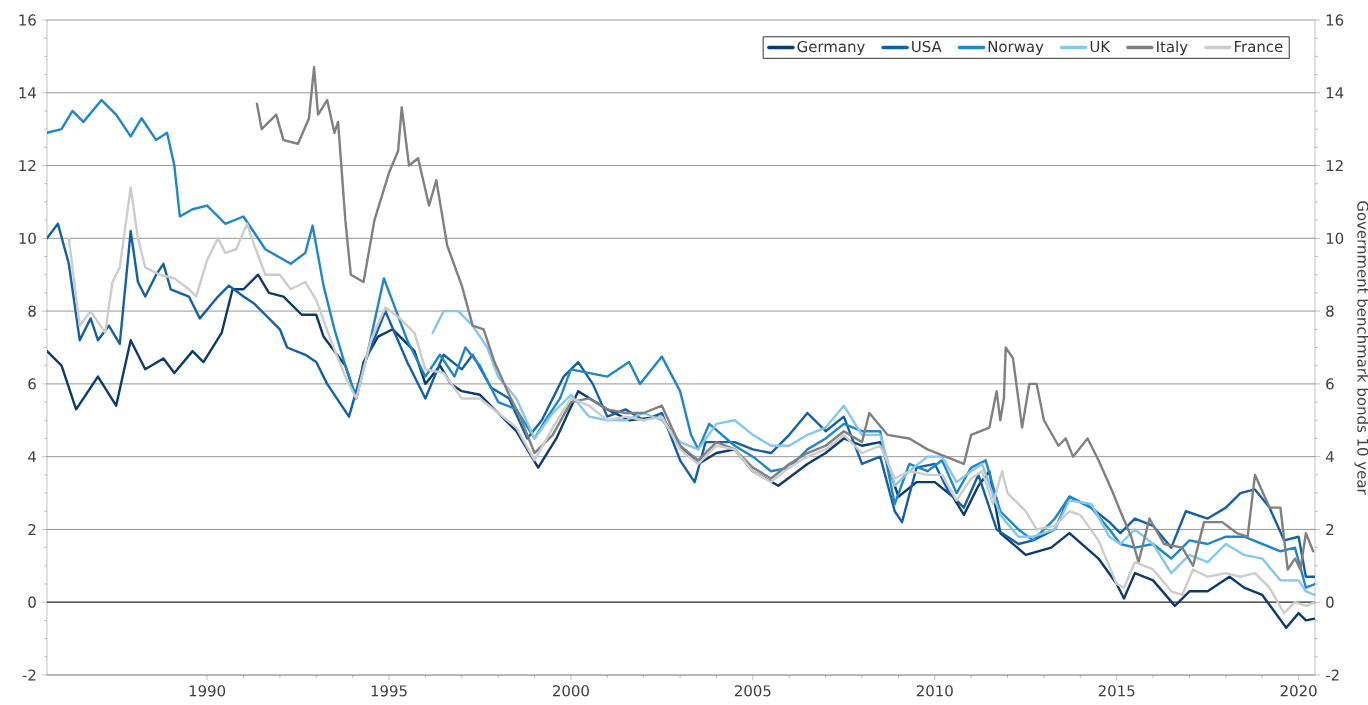 The image size is (1368, 705). What do you see at coordinates (1335, 20) in the screenshot?
I see `y2-tick-label: 16` at bounding box center [1335, 20].